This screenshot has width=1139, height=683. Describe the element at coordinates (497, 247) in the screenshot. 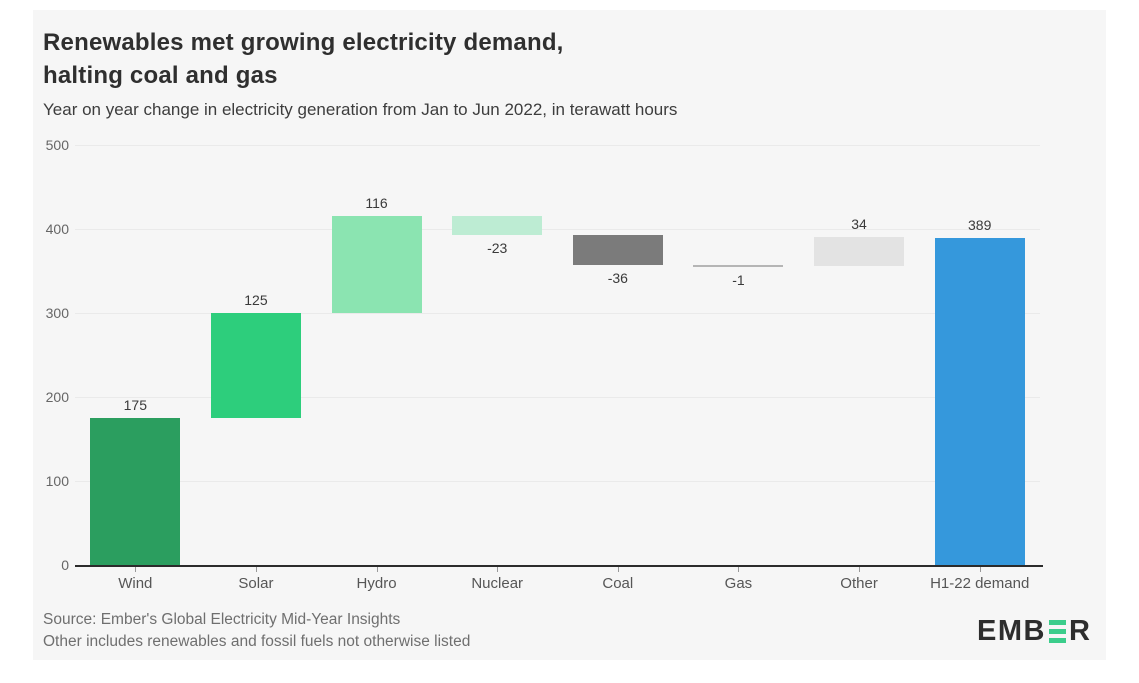

I see `bar-value-label: -23` at that location.